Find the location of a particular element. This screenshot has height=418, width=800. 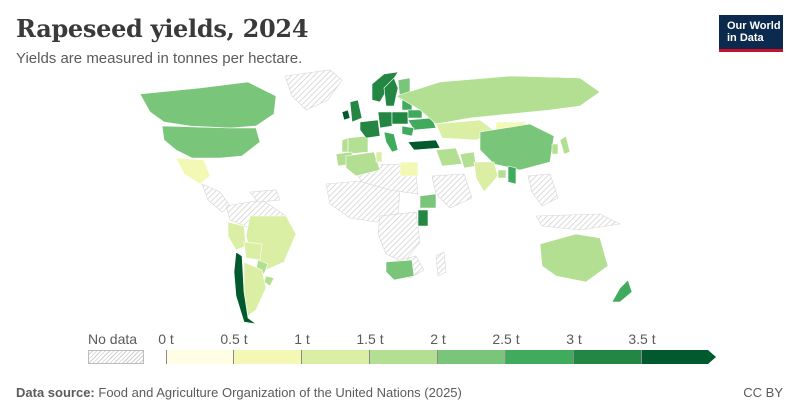

region-turkey is located at coordinates (424, 145).